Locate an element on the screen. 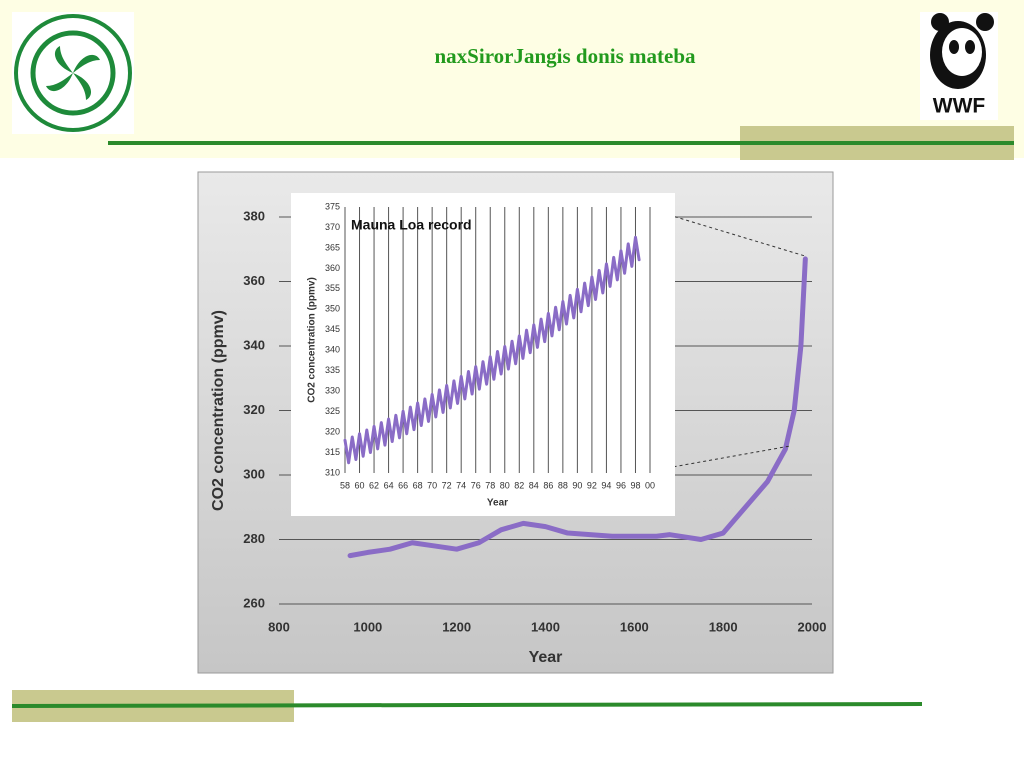 The width and height of the screenshot is (1024, 768). x-tick-label: 78 is located at coordinates (490, 485).